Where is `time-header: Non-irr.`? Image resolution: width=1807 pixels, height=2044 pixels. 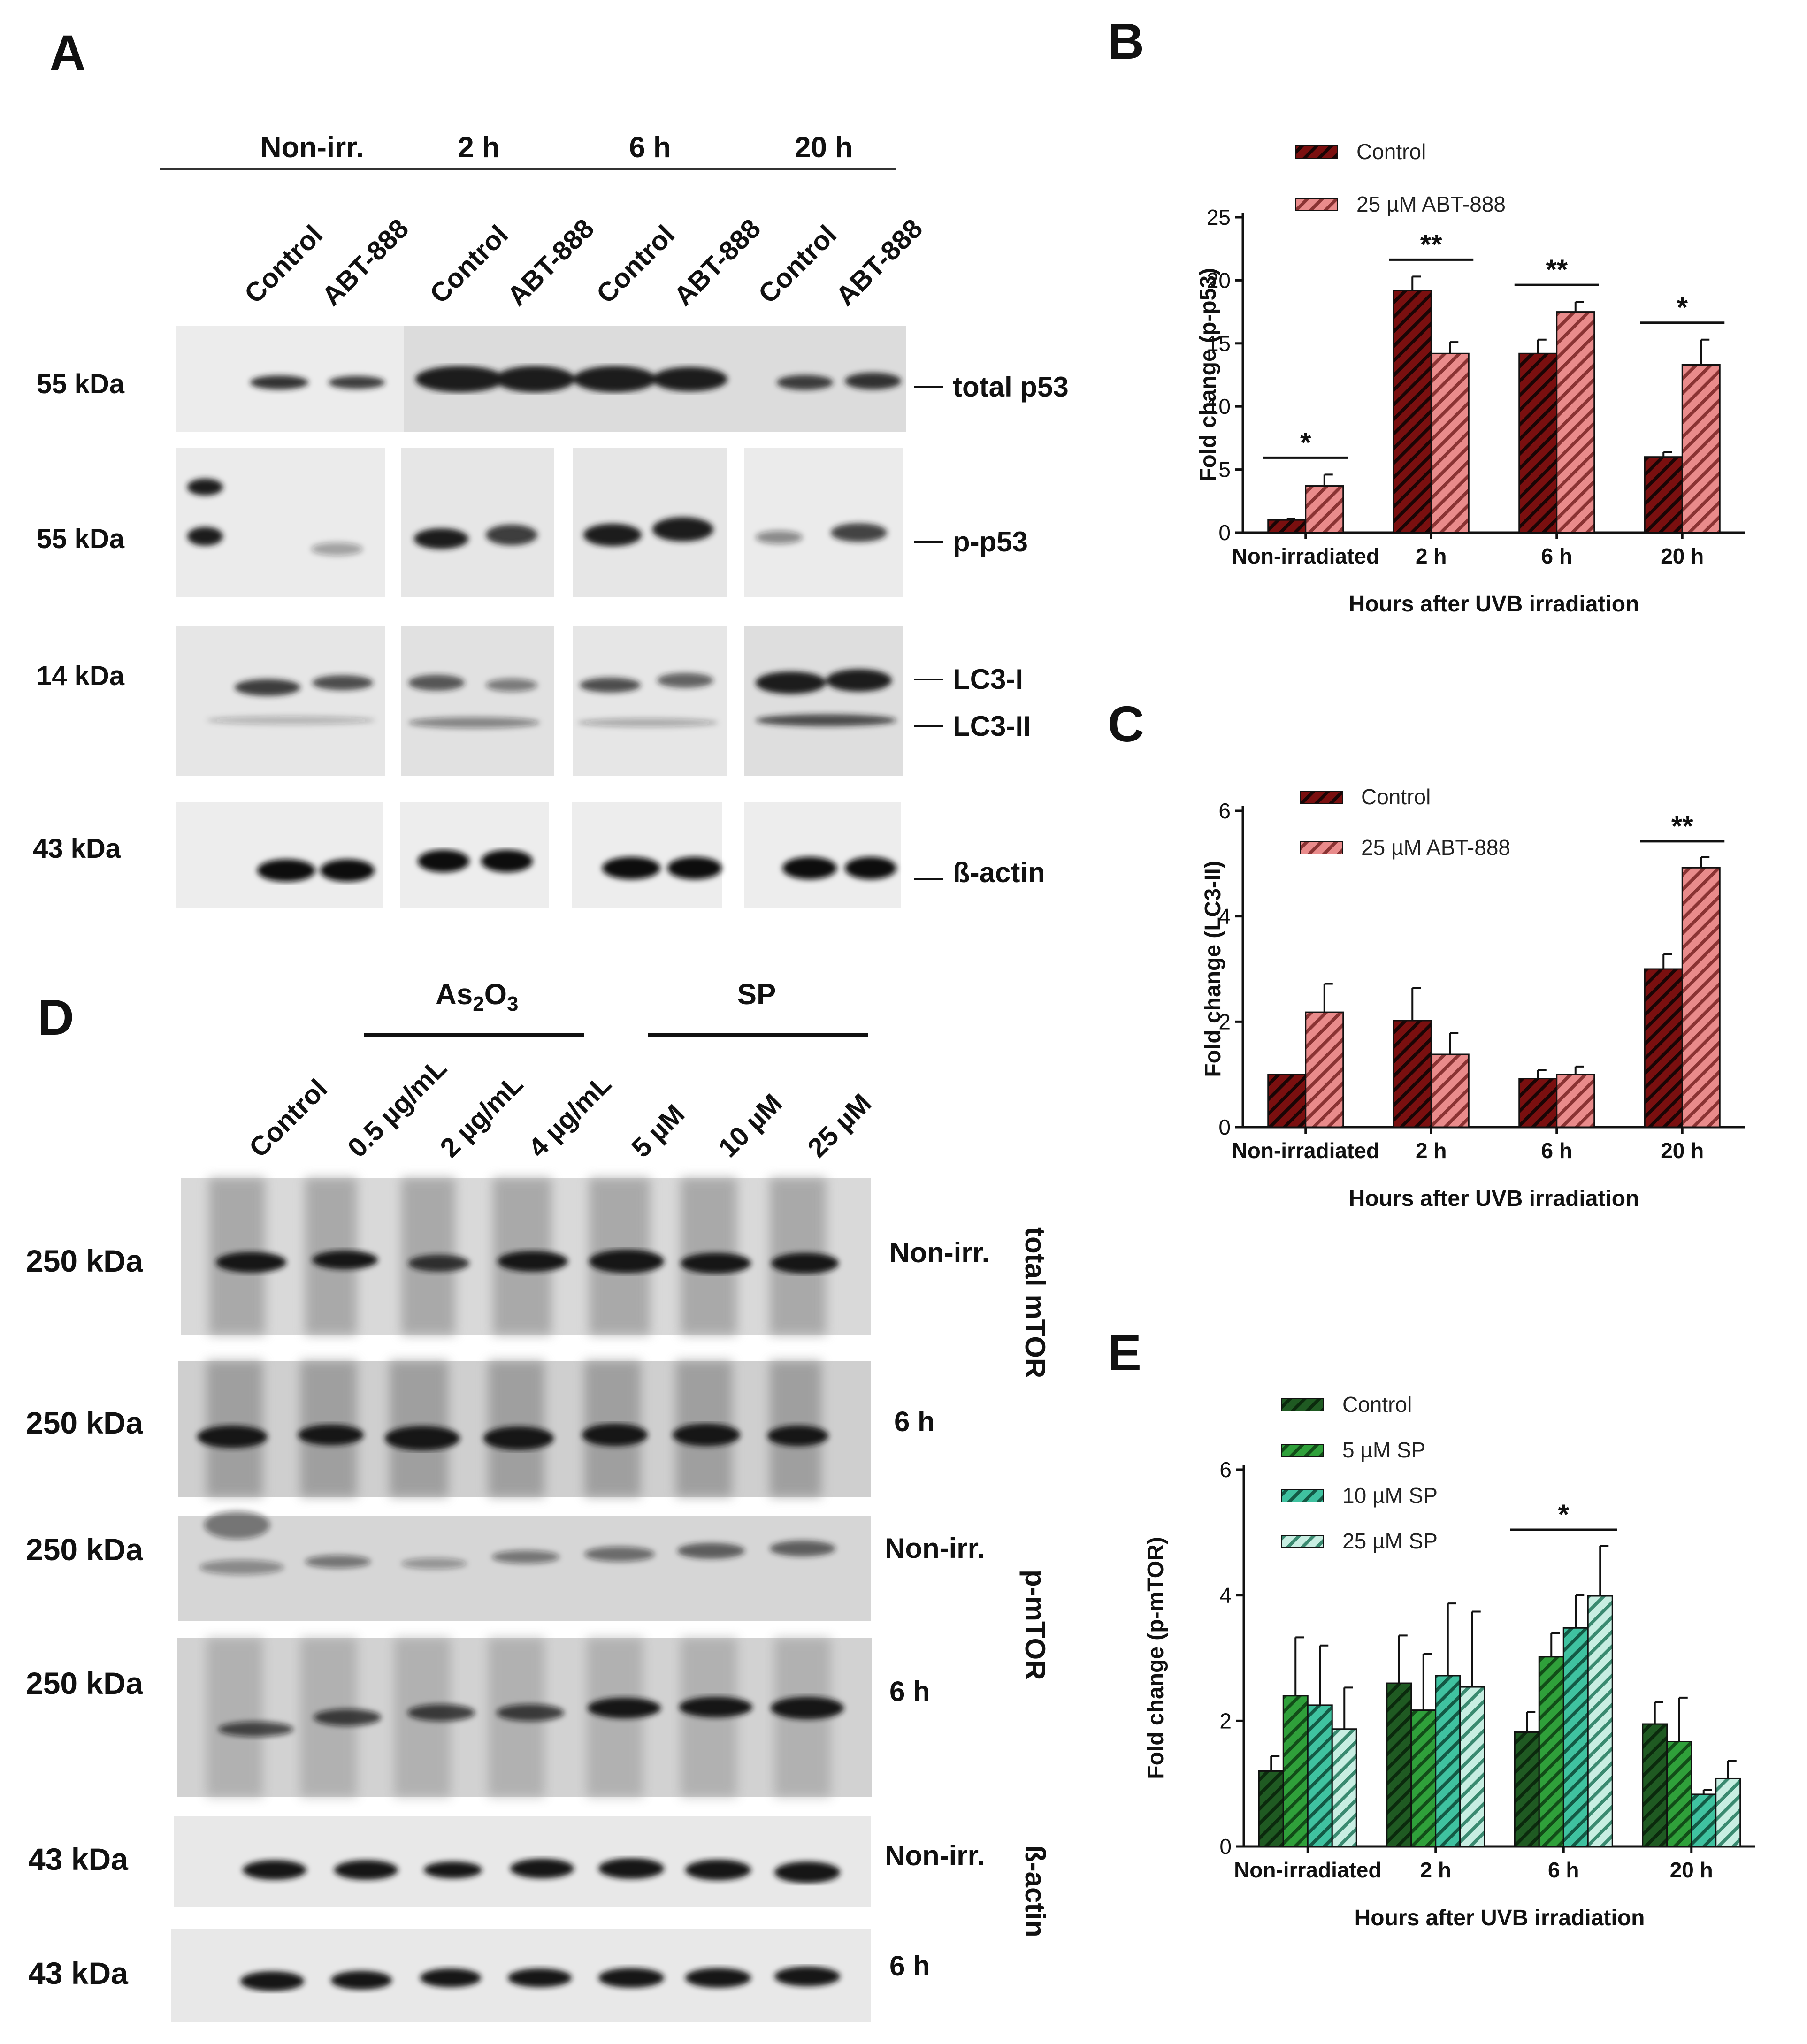
time-header: Non-irr. is located at coordinates (312, 147).